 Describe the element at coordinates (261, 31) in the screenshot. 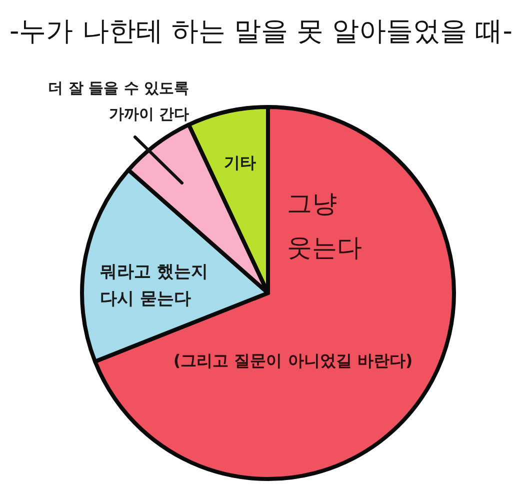

I see `chart-title: -누가 나한테 하는 말을 못 알아들었을 때-` at that location.